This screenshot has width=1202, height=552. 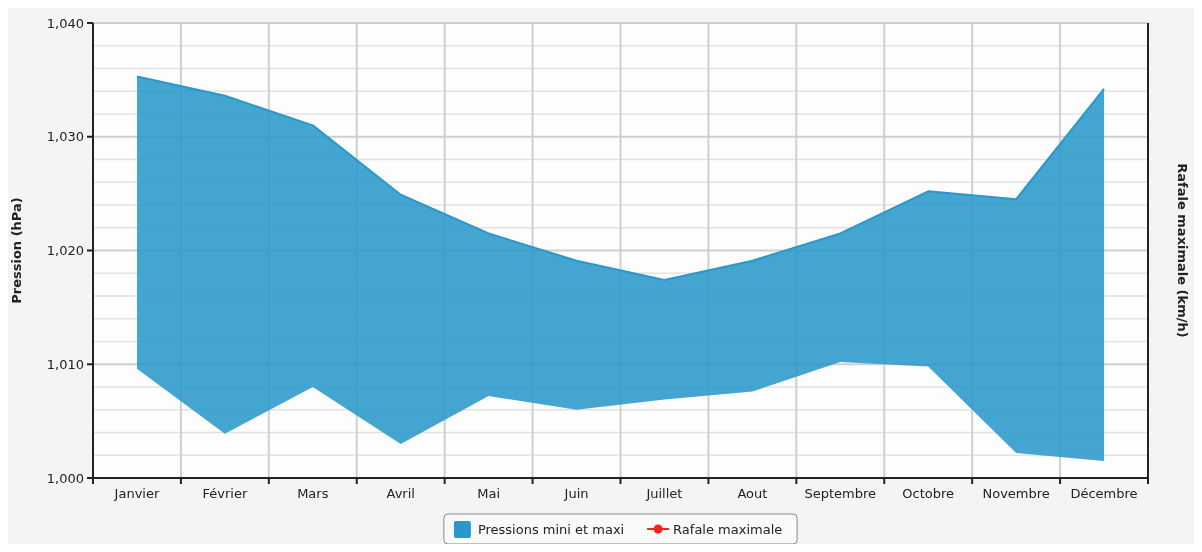 What do you see at coordinates (400, 493) in the screenshot?
I see `x-tick-label: Avril` at bounding box center [400, 493].